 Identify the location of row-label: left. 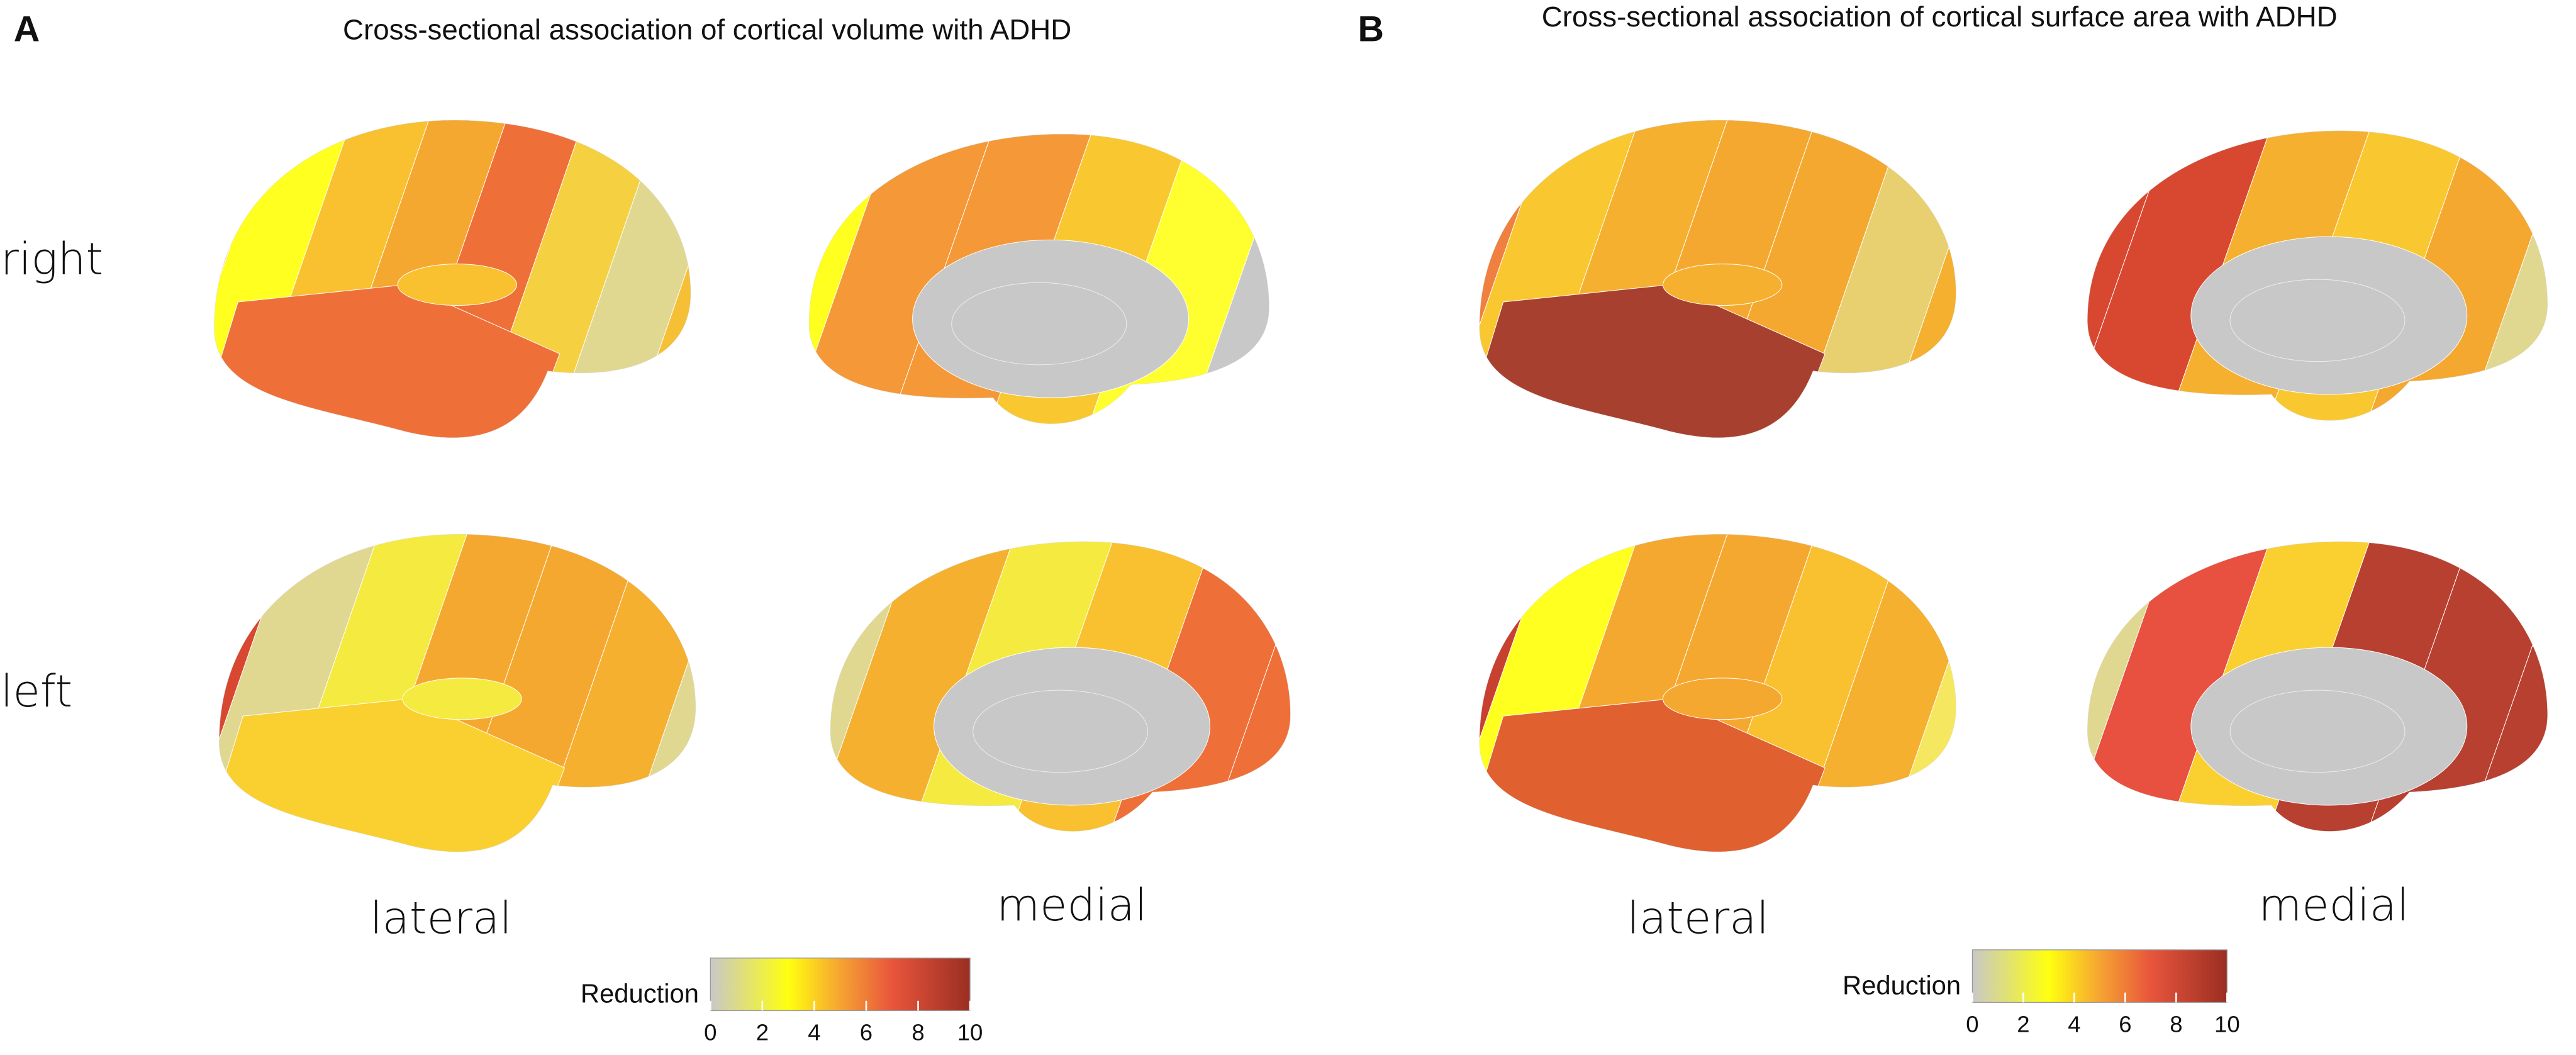
(36, 691).